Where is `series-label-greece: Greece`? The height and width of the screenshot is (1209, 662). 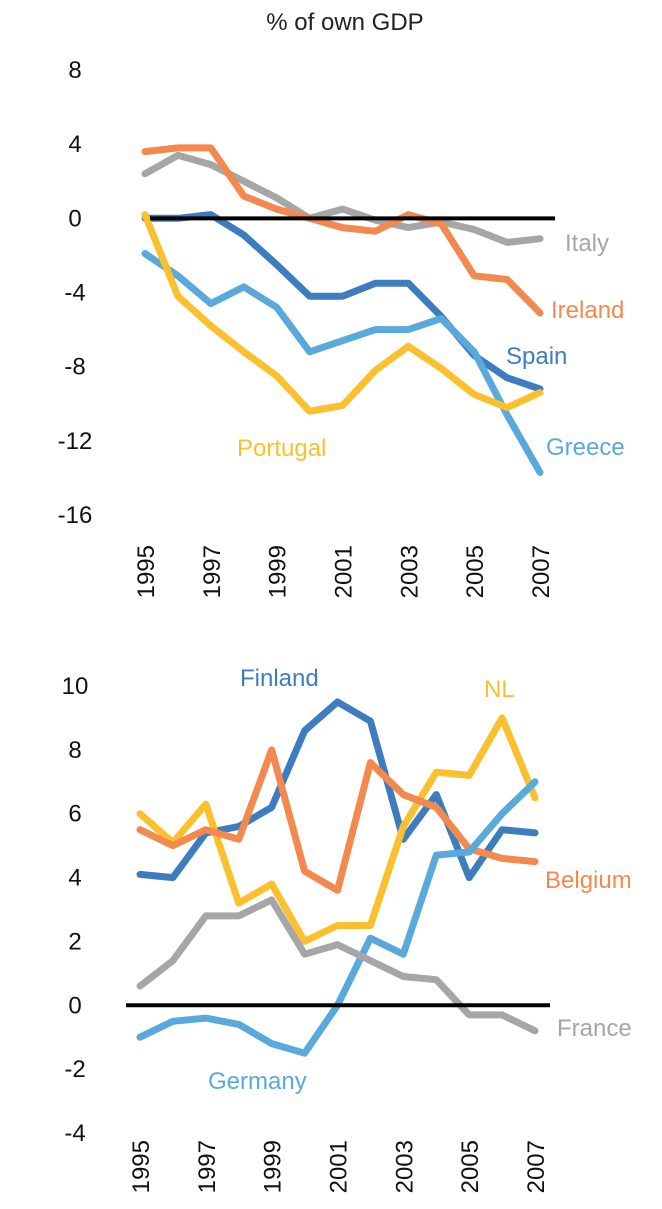 series-label-greece: Greece is located at coordinates (585, 447).